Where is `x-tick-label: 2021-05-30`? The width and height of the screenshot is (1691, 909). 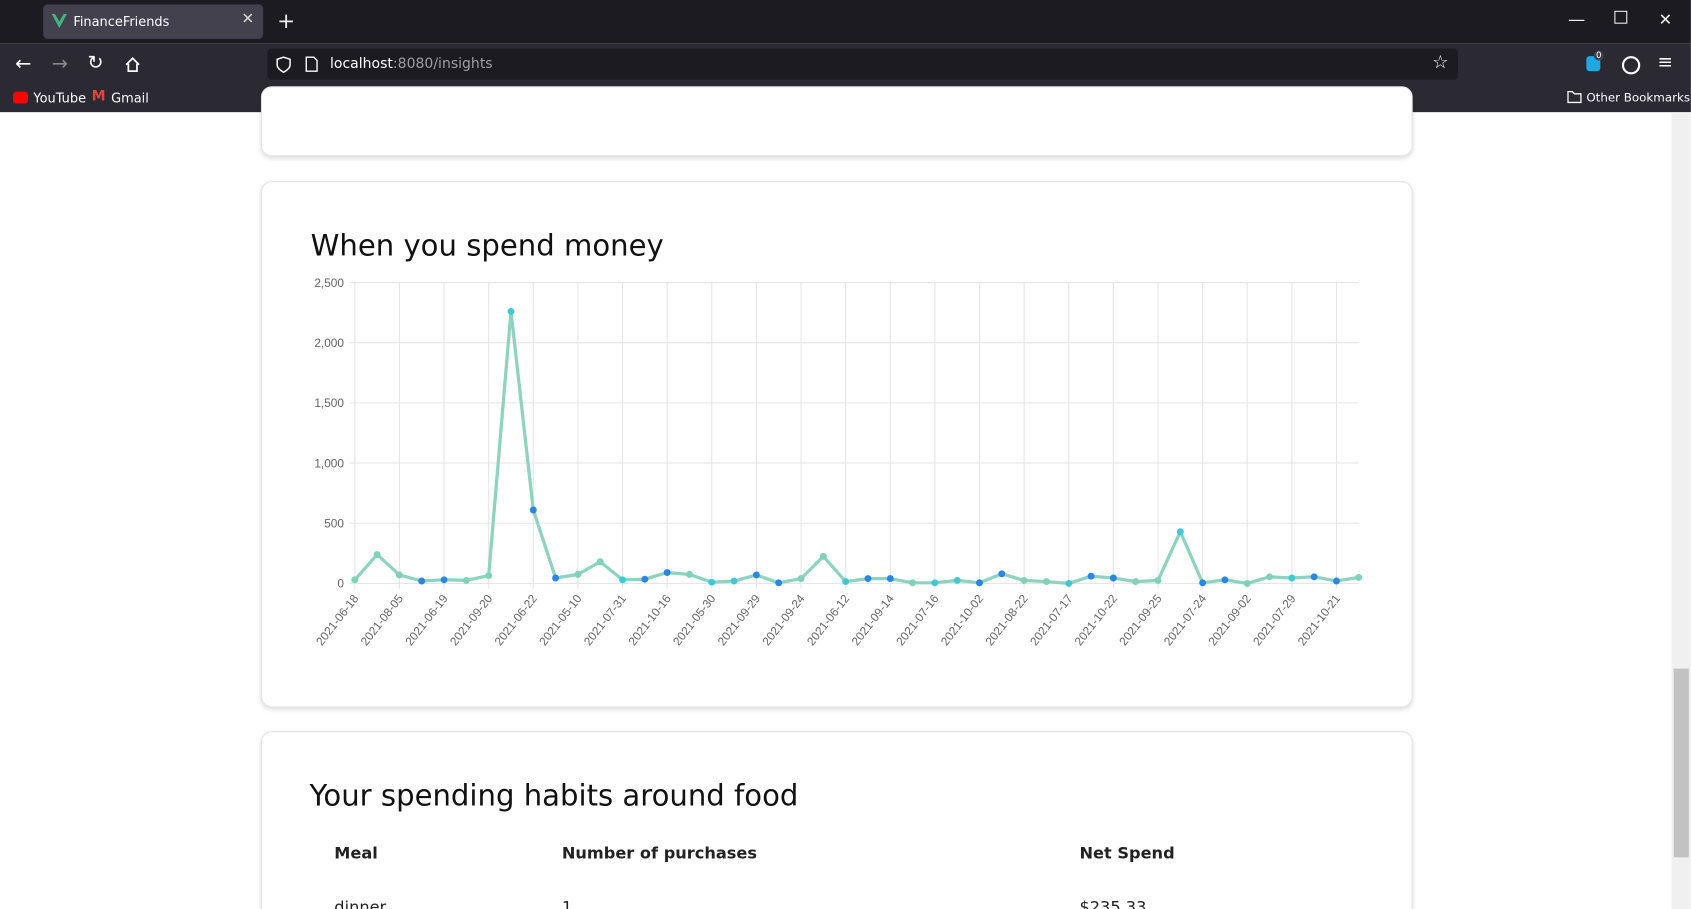
x-tick-label: 2021-05-30 is located at coordinates (694, 619).